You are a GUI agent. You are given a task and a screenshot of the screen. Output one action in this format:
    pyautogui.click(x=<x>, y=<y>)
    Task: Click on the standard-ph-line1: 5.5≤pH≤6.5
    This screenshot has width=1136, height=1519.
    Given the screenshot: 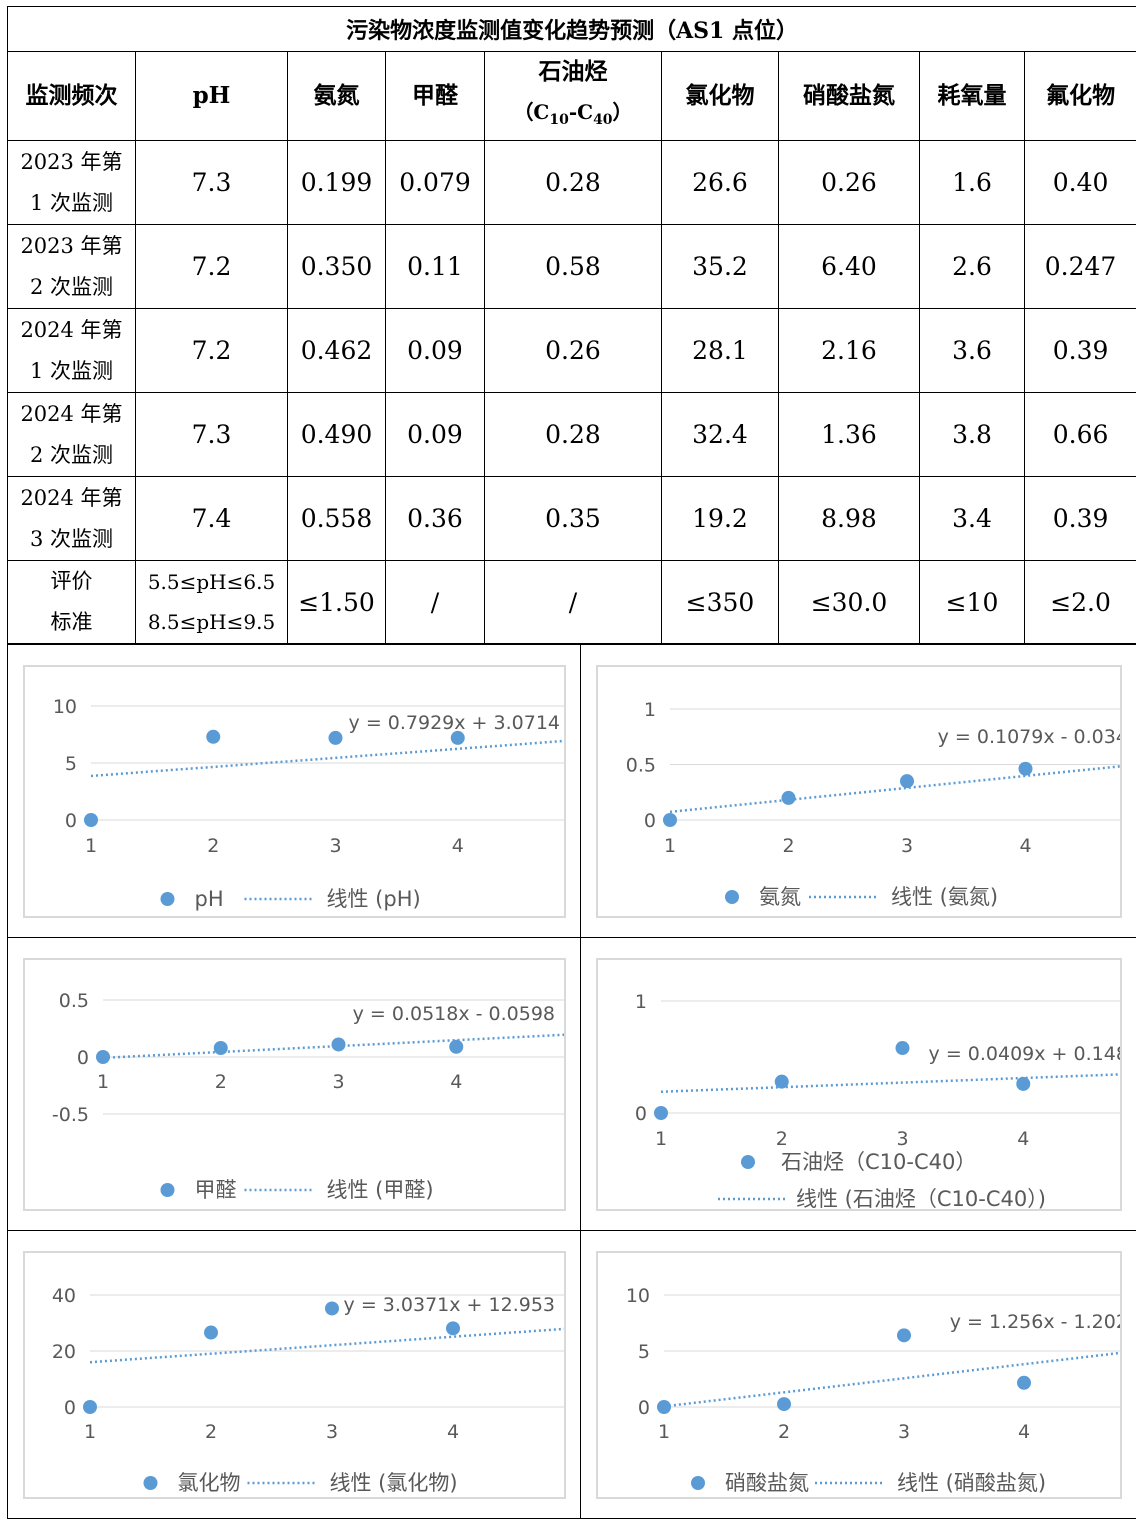 What is the action you would take?
    pyautogui.click(x=211, y=582)
    